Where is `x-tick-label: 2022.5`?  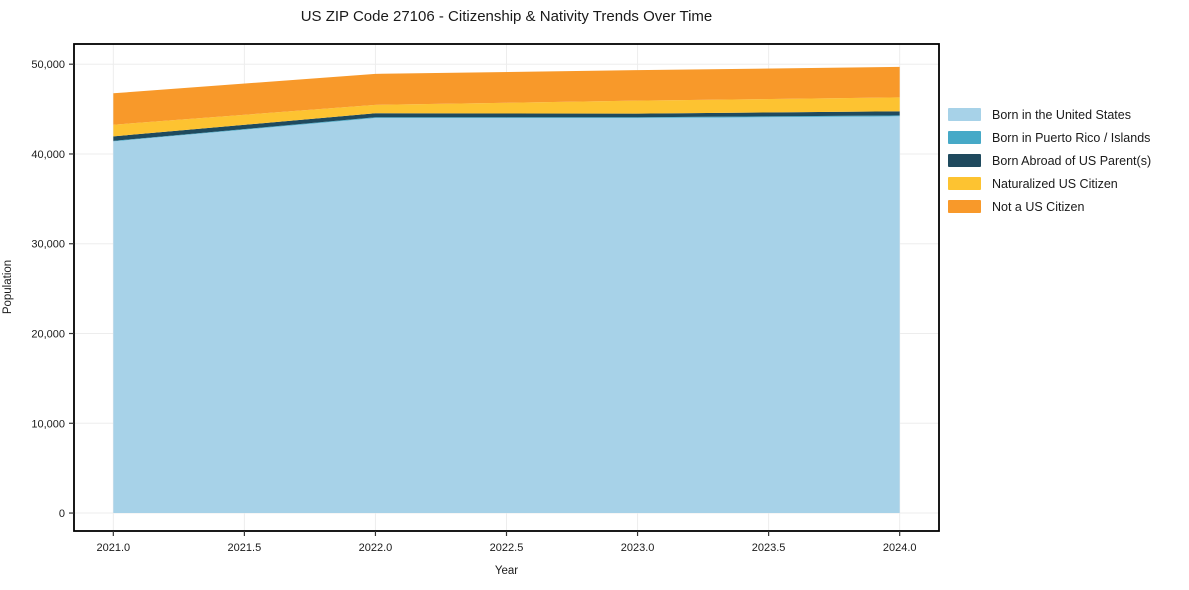
x-tick-label: 2022.5 is located at coordinates (507, 548).